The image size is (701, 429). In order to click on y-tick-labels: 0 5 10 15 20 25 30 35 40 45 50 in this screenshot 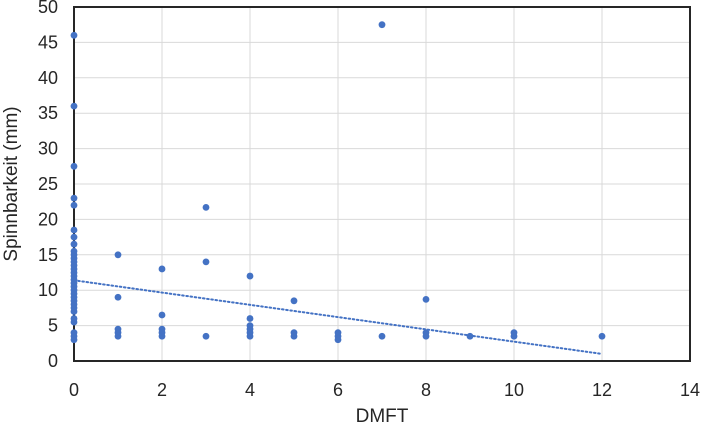, I will do `click(48, 185)`.